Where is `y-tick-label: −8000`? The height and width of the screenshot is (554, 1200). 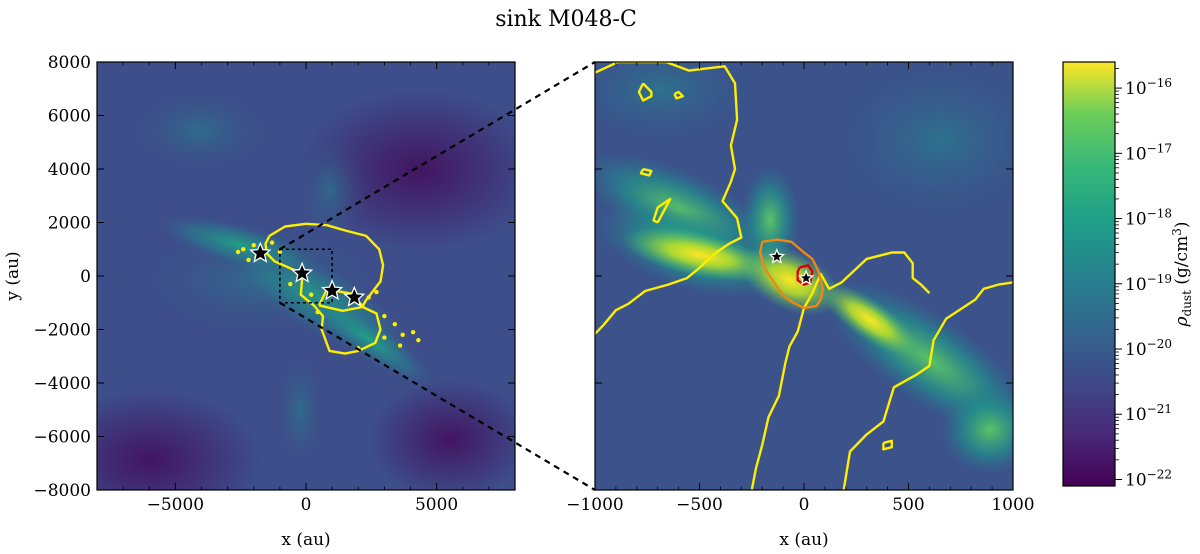
y-tick-label: −8000 is located at coordinates (62, 491).